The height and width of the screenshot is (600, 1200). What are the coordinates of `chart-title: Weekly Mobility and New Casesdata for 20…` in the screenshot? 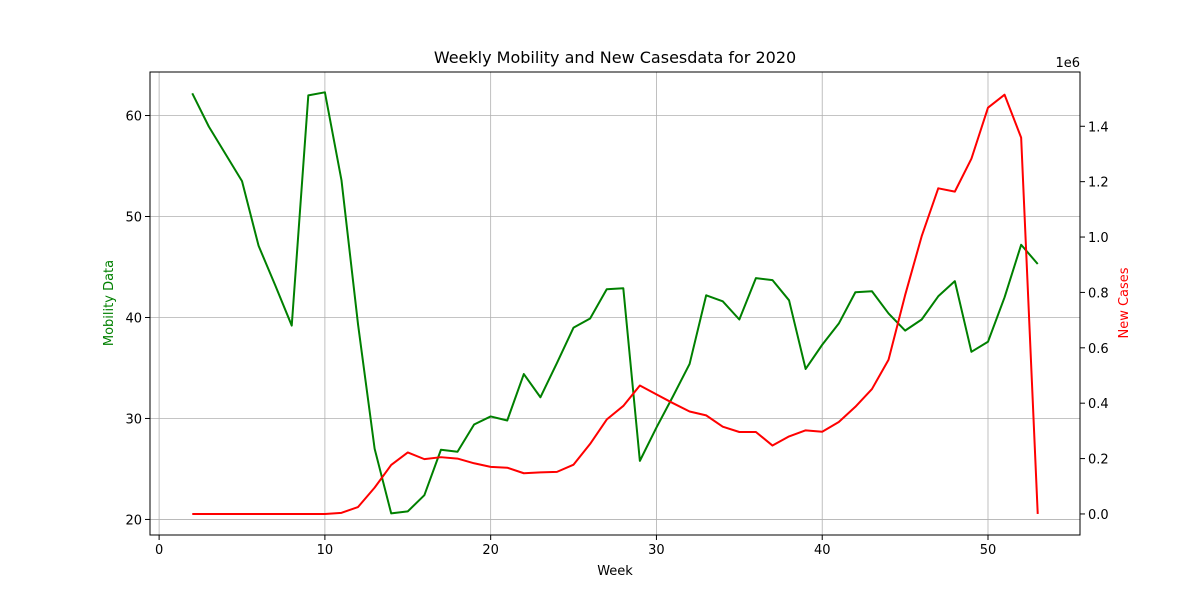 It's located at (615, 57).